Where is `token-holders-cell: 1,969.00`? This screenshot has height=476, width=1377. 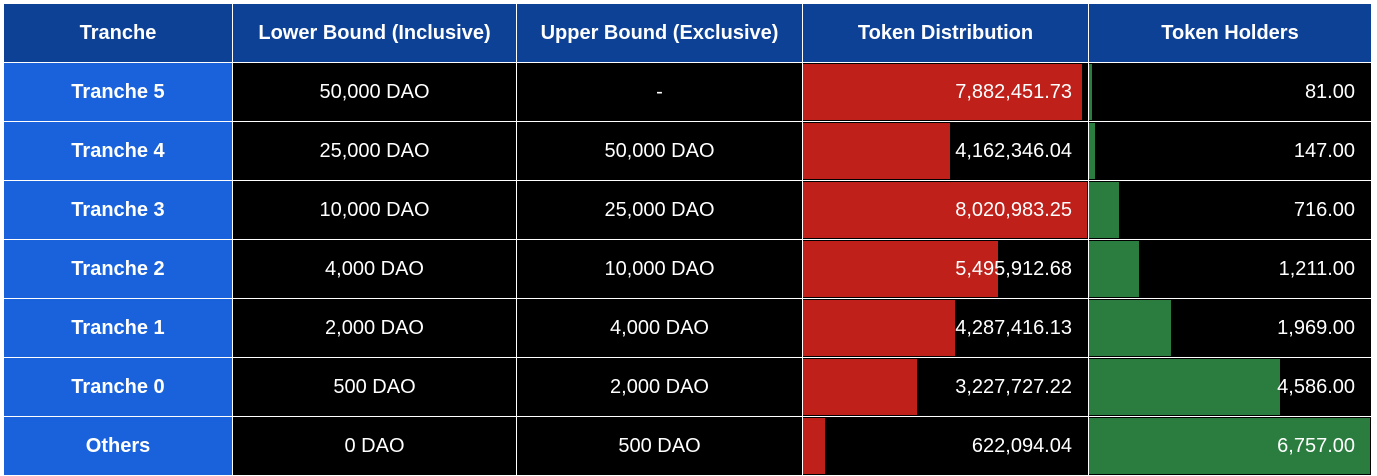 token-holders-cell: 1,969.00 is located at coordinates (1230, 328).